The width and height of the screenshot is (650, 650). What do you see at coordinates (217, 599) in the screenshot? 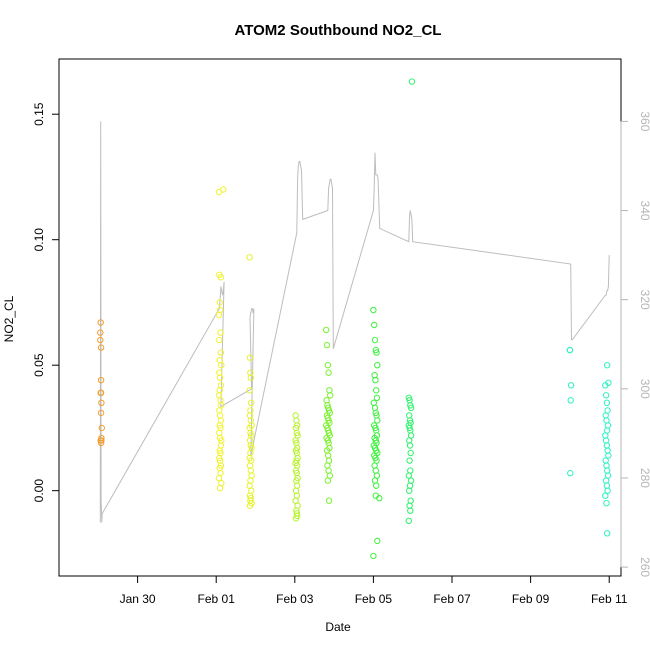
I see `x-tick-label: Feb 01` at bounding box center [217, 599].